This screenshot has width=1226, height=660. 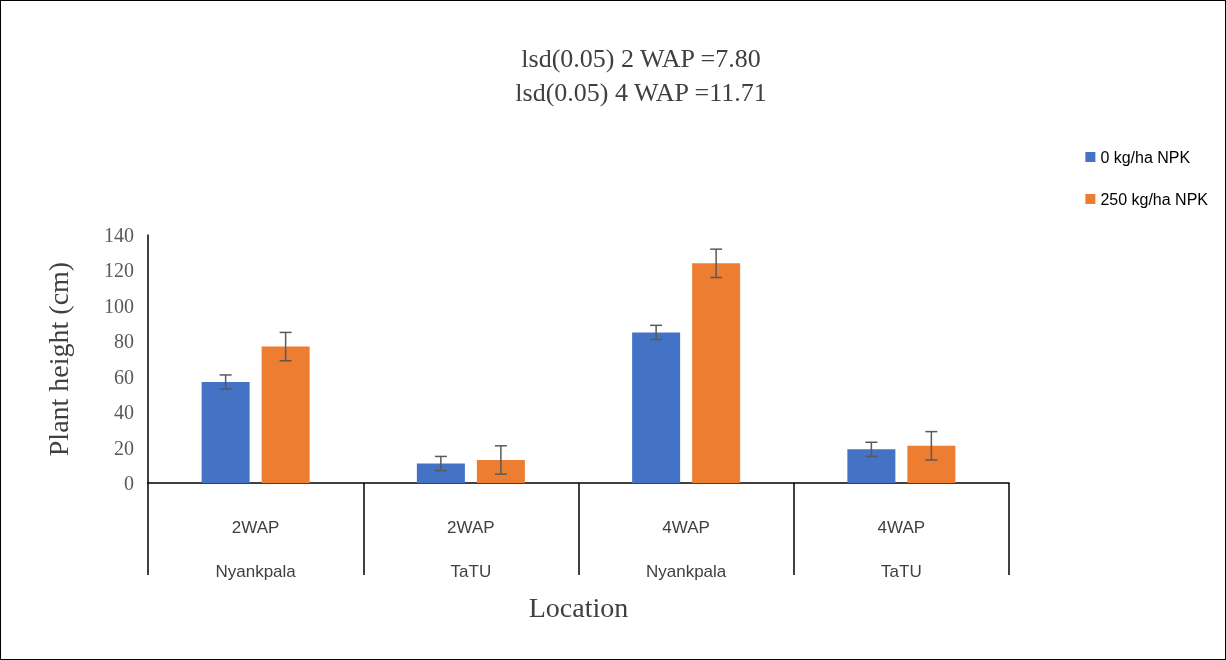 What do you see at coordinates (124, 447) in the screenshot?
I see `y-tick-label: 20` at bounding box center [124, 447].